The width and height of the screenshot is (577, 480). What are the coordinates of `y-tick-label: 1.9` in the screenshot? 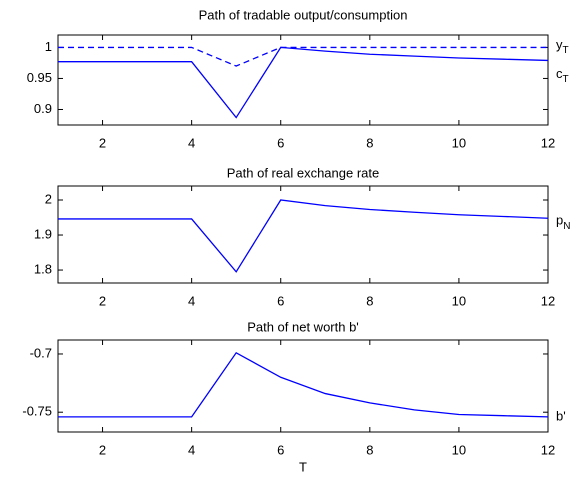 It's located at (43, 233).